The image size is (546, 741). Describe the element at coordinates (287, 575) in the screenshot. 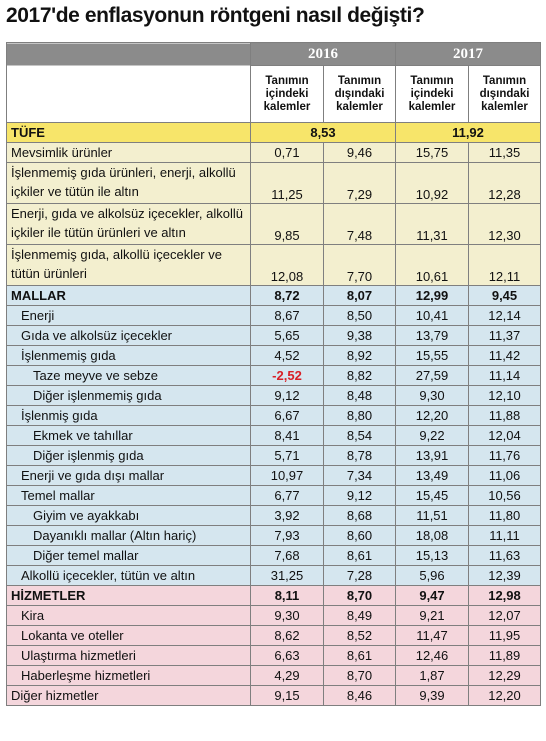

I see `cell-value: 31,25` at that location.